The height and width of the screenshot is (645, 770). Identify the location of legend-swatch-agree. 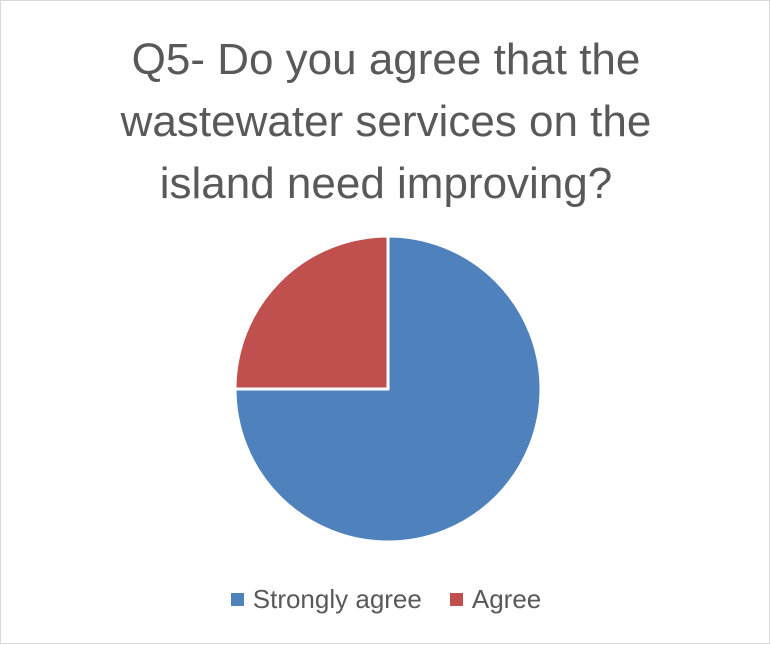
(456, 599).